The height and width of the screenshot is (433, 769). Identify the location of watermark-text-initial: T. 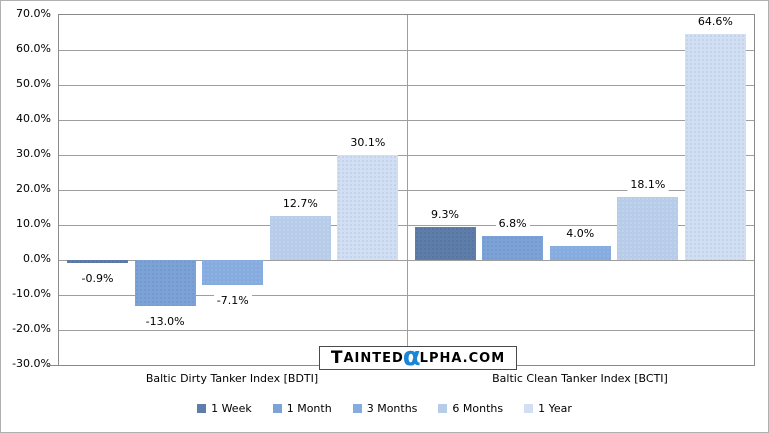
(337, 357).